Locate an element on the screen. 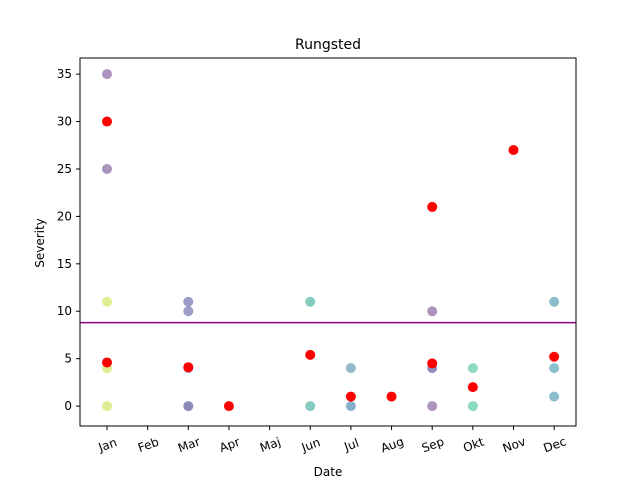 This screenshot has height=480, width=640. y-tick-label: 35 is located at coordinates (64, 74).